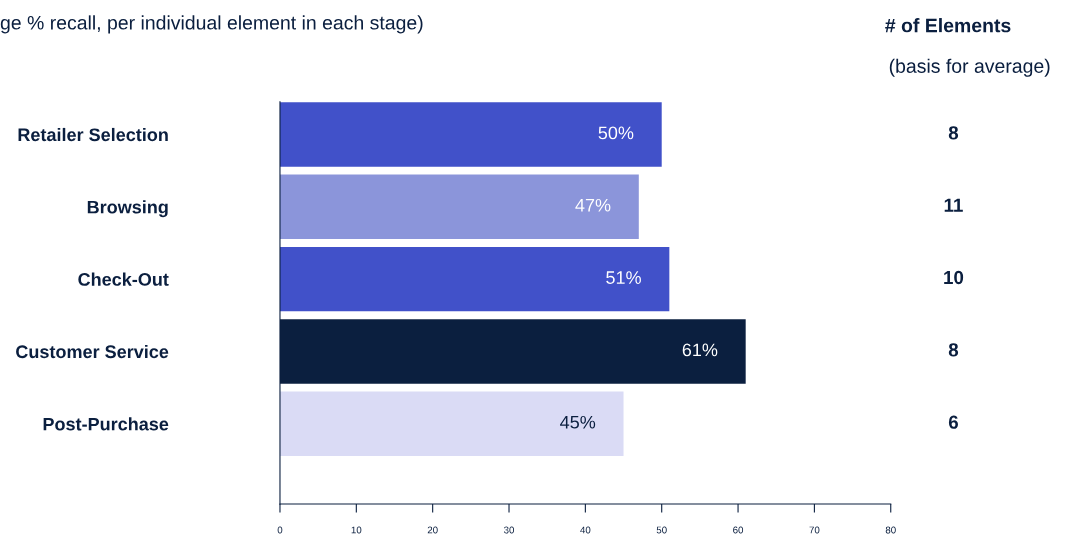  What do you see at coordinates (969, 67) in the screenshot?
I see `text: (basis for average)` at bounding box center [969, 67].